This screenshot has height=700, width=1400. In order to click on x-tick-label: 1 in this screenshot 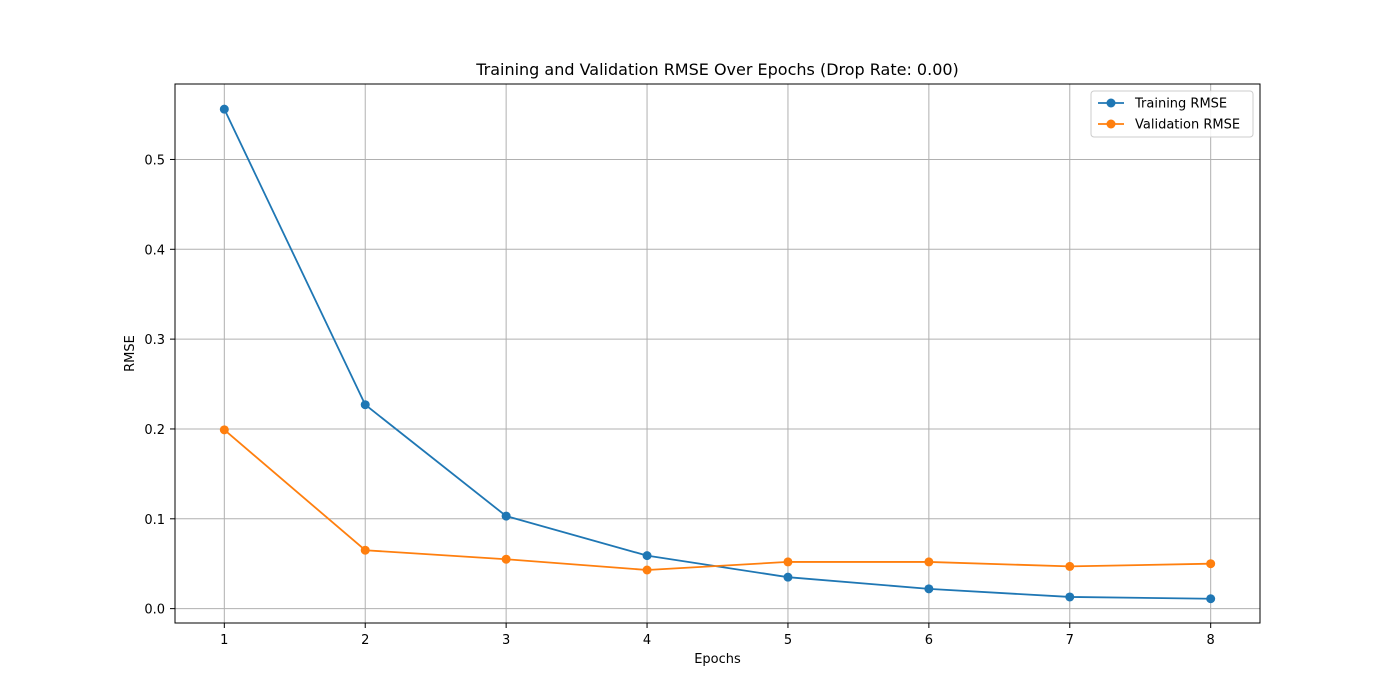, I will do `click(224, 640)`.